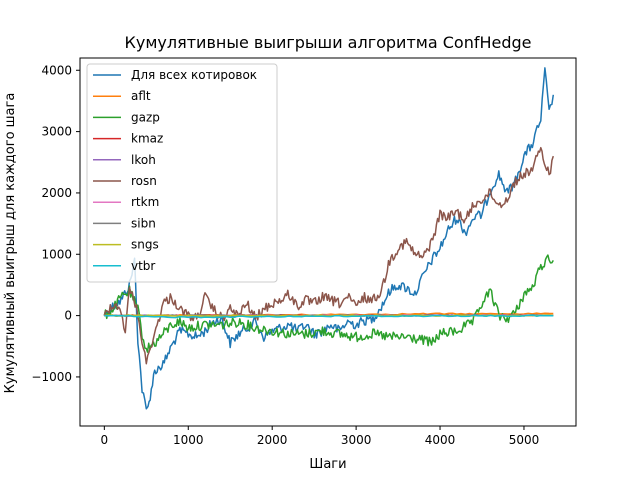 This screenshot has height=485, width=640. What do you see at coordinates (272, 440) in the screenshot?
I see `x-tick-label: 2000` at bounding box center [272, 440].